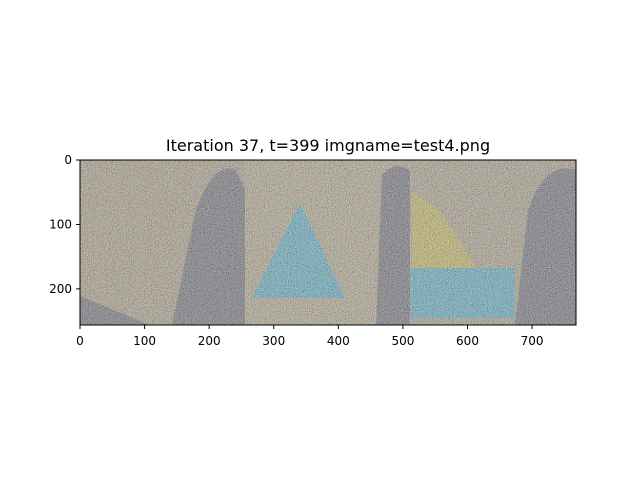 Image resolution: width=640 pixels, height=480 pixels. Describe the element at coordinates (80, 341) in the screenshot. I see `x-tick-label: 0` at that location.